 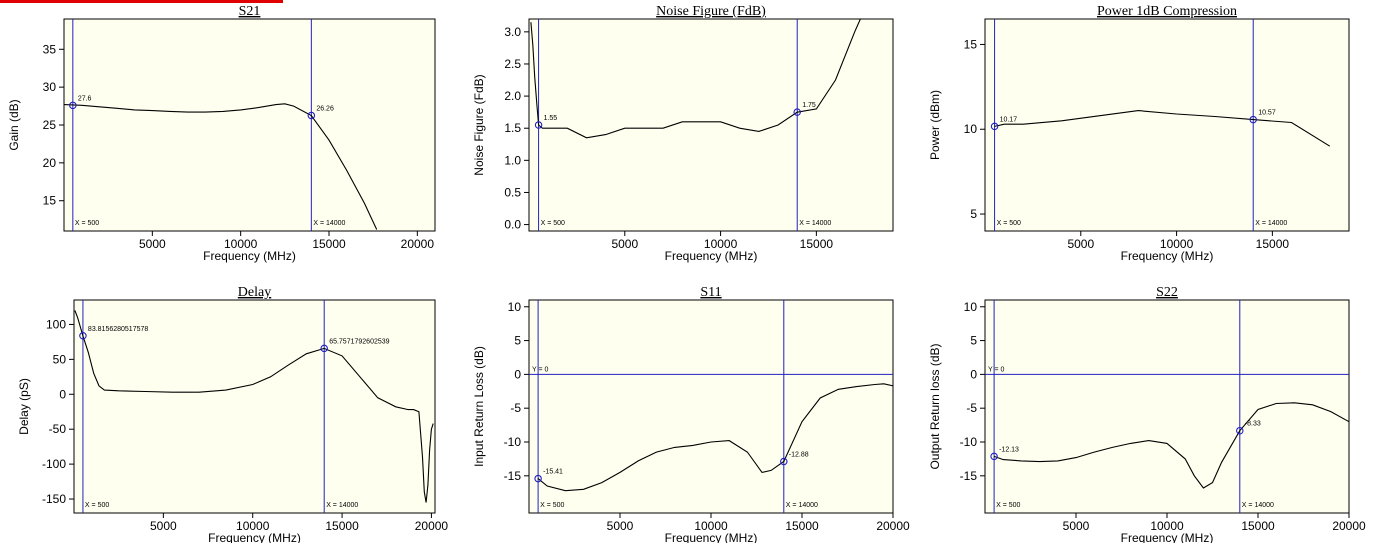 I want to click on marker-label: 10.57, so click(x=1267, y=113).